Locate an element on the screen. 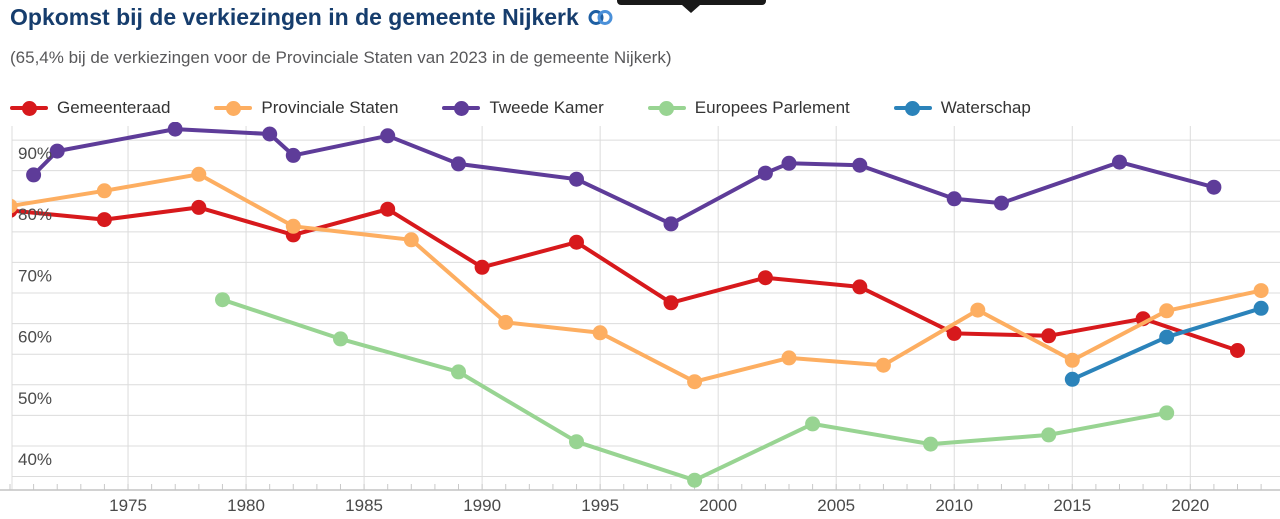 Image resolution: width=1280 pixels, height=519 pixels. legend-item-europees-parlement: Europees Parlement is located at coordinates (748, 108).